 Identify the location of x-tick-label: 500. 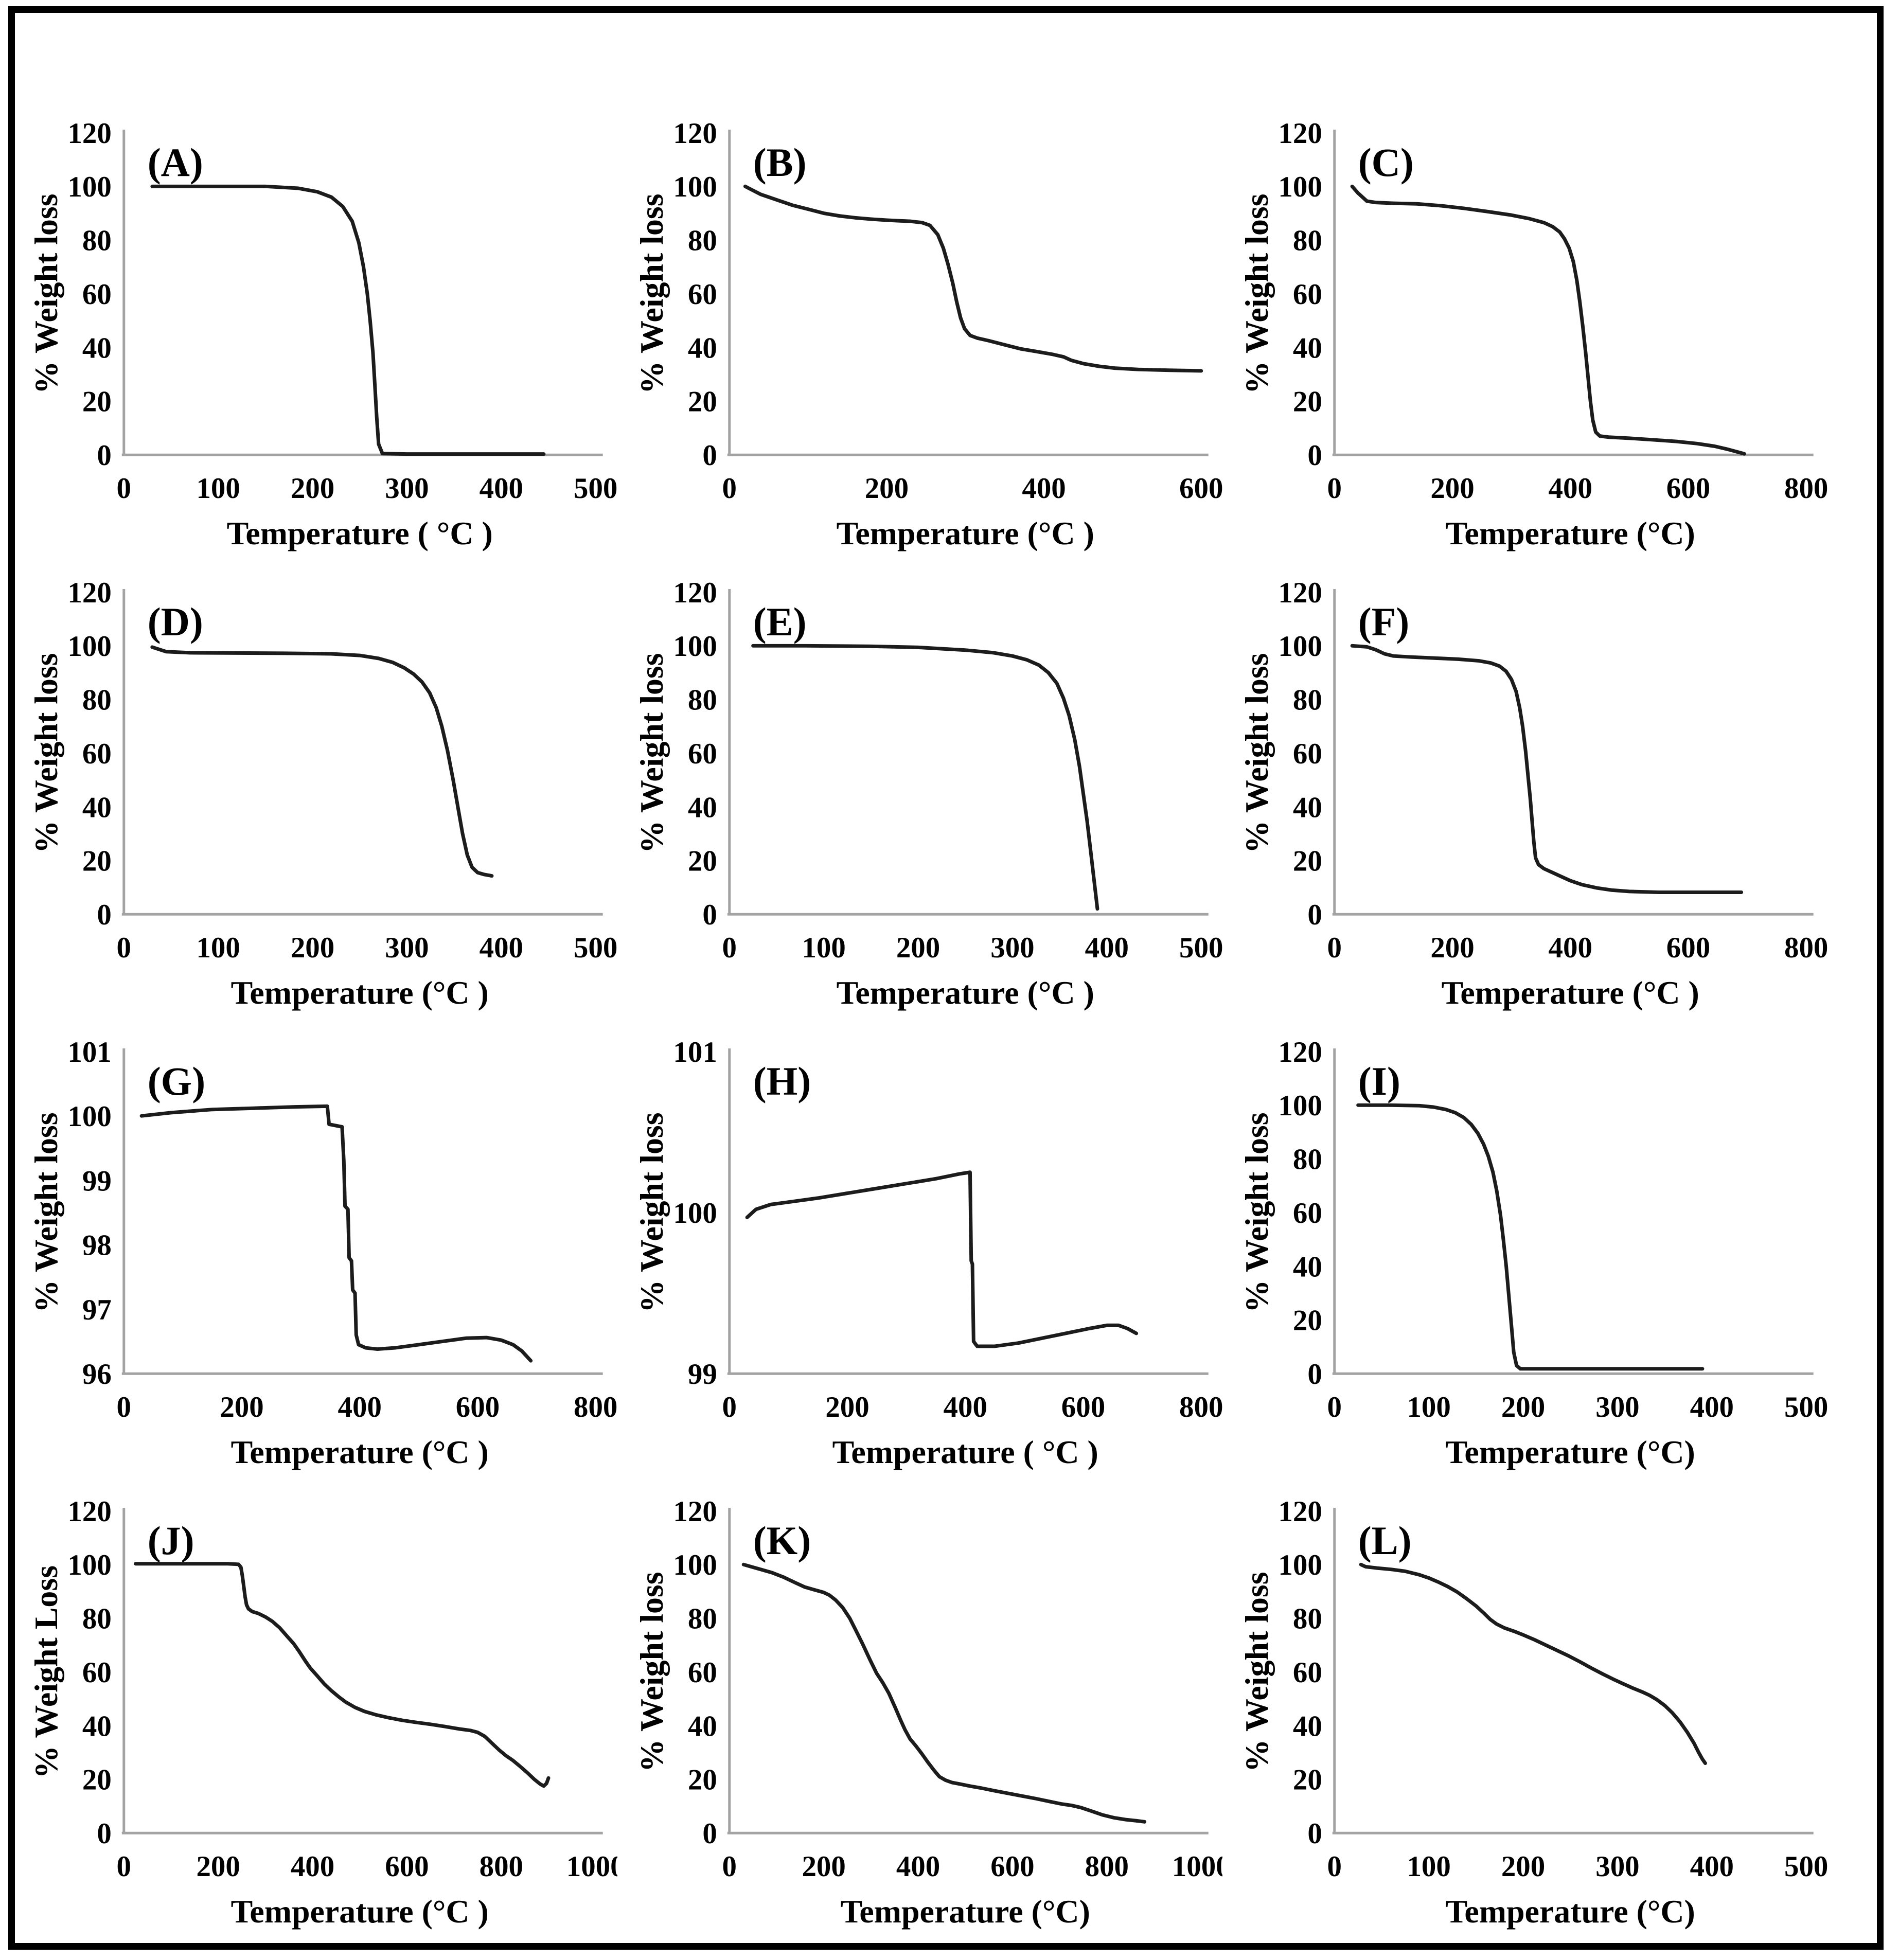
(1806, 1407).